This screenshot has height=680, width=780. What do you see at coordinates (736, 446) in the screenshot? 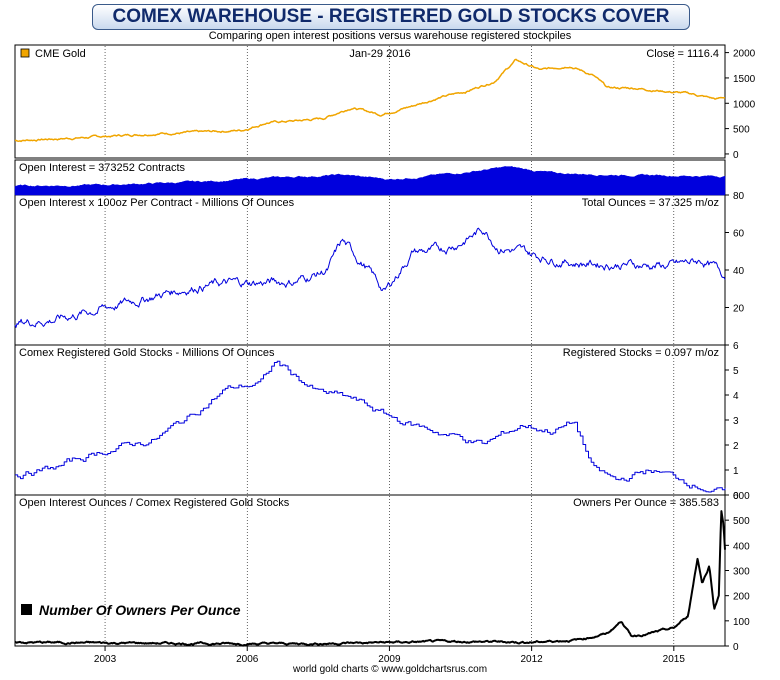
I see `stocks-ytick-label: 2` at bounding box center [736, 446].